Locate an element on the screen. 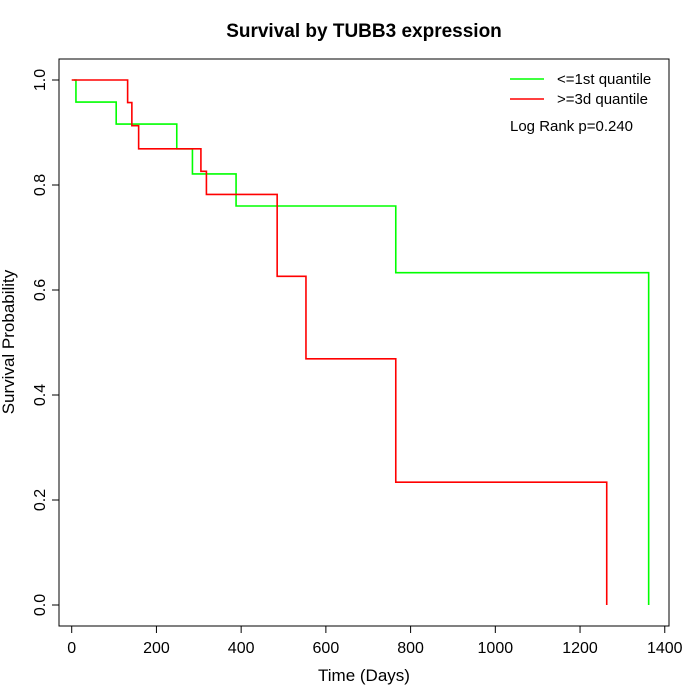  chart-title: Survival by TUBB3 expression is located at coordinates (364, 31).